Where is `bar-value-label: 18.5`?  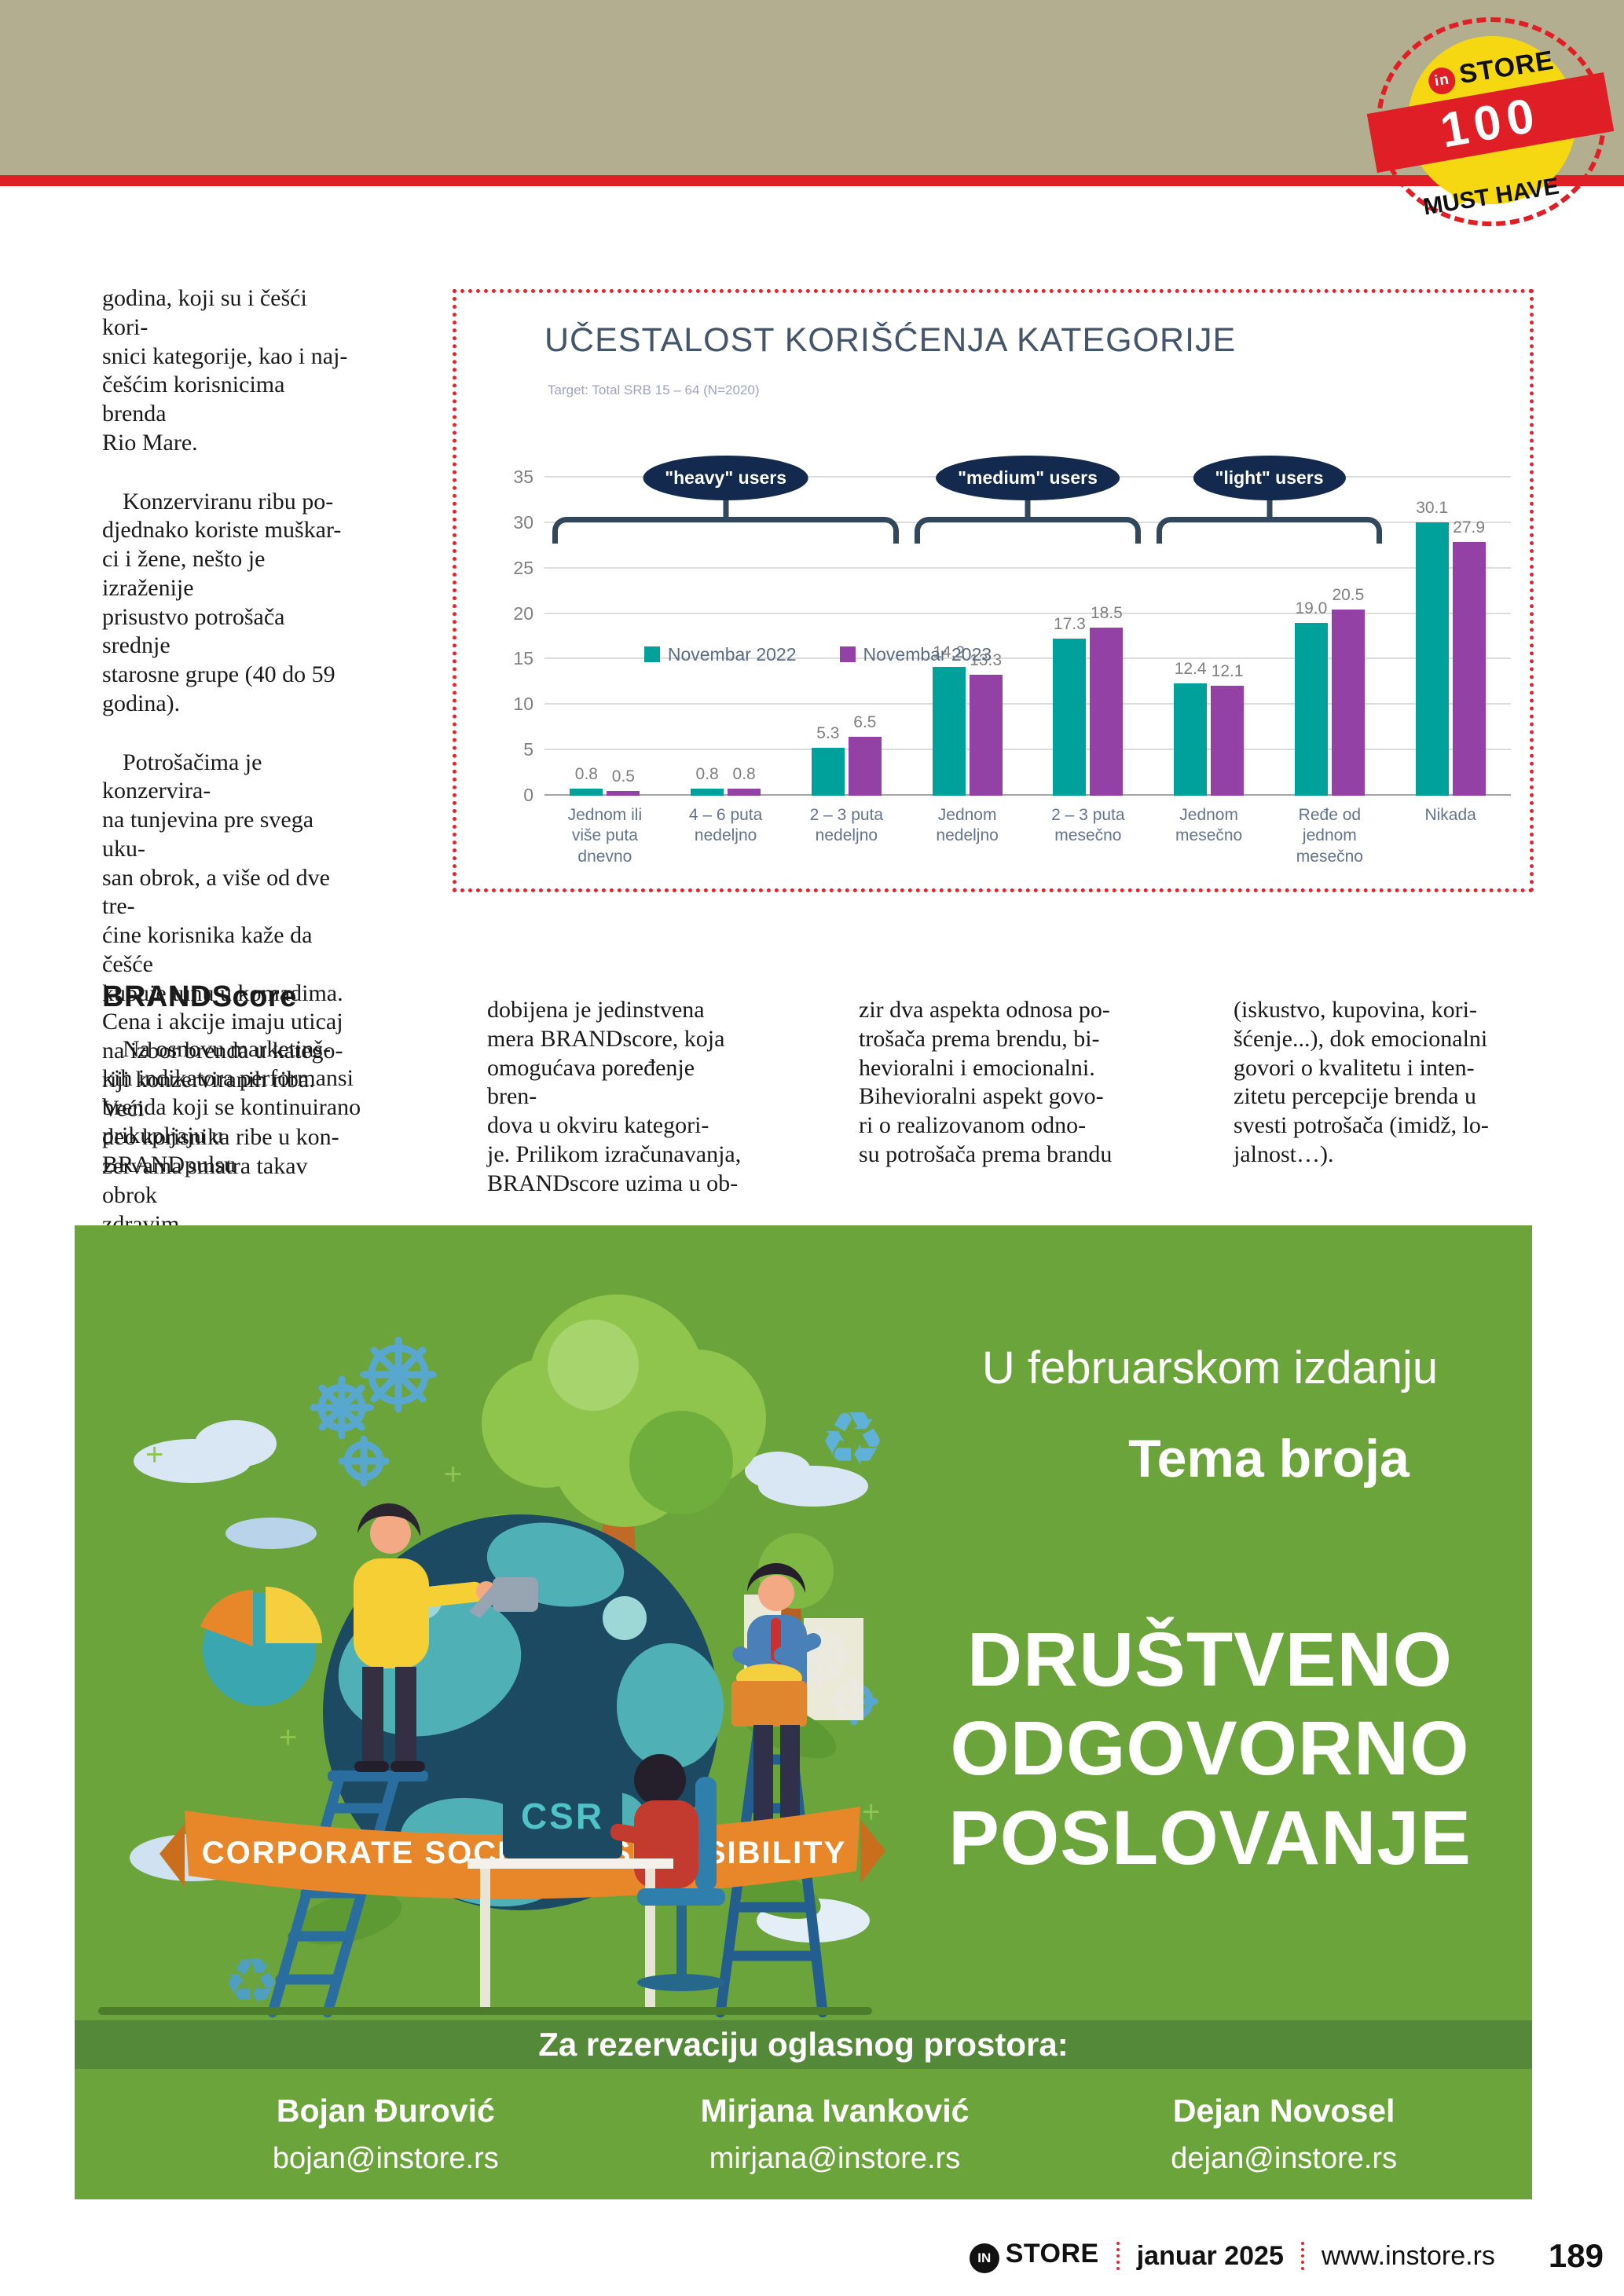
bar-value-label: 18.5 is located at coordinates (1106, 612).